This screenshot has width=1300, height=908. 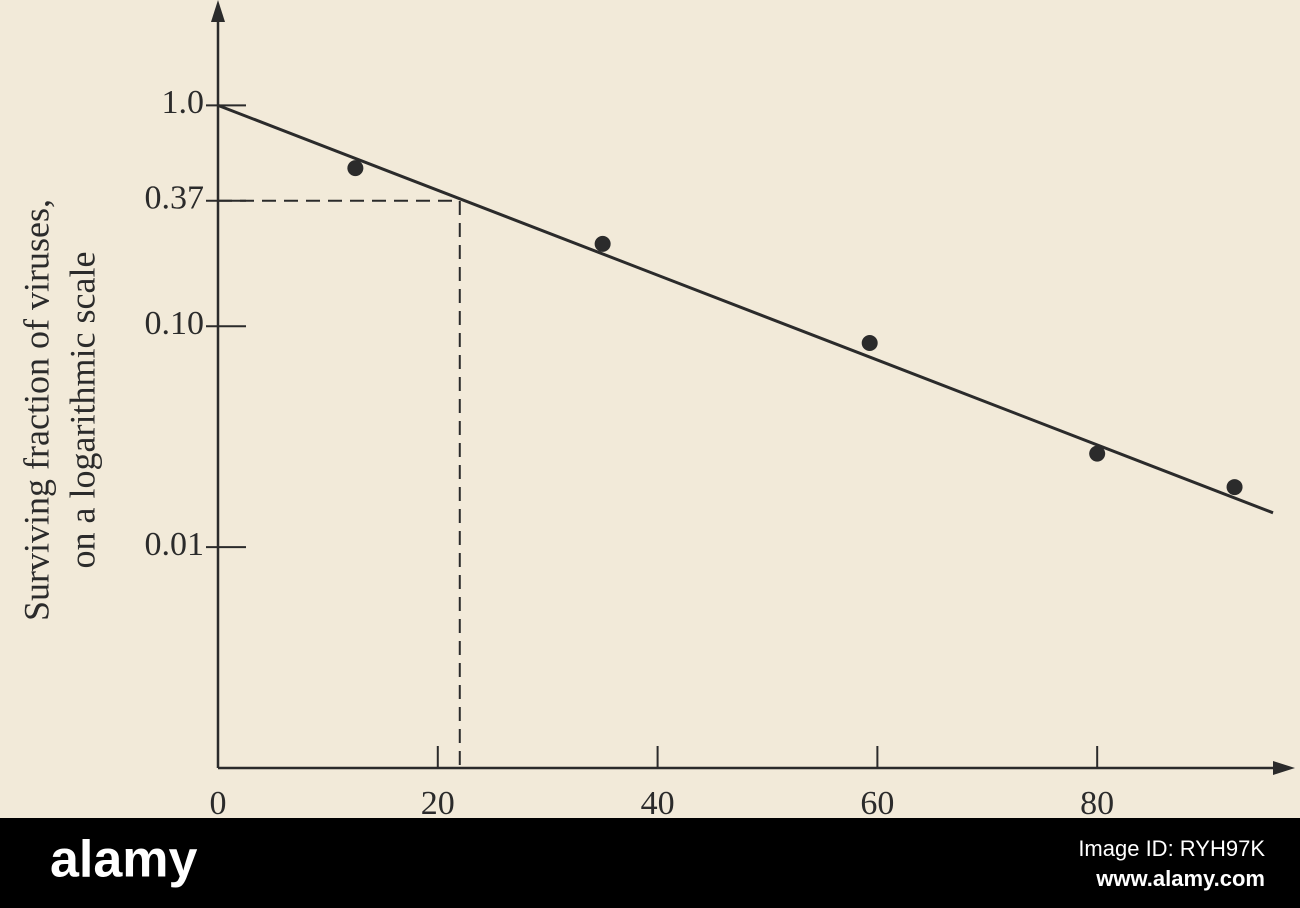 What do you see at coordinates (124, 860) in the screenshot?
I see `banner-logo: alamy` at bounding box center [124, 860].